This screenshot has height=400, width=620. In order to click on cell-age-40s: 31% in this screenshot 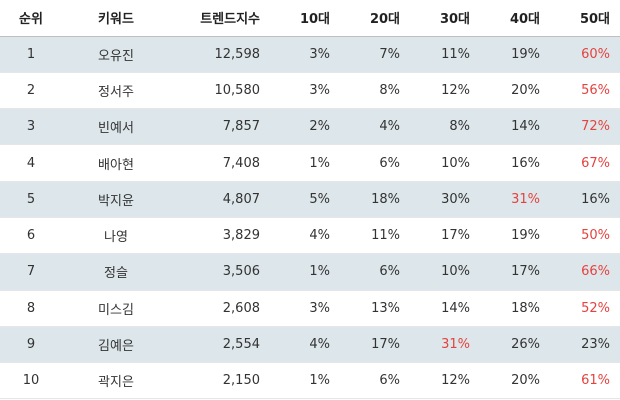, I will do `click(515, 199)`.